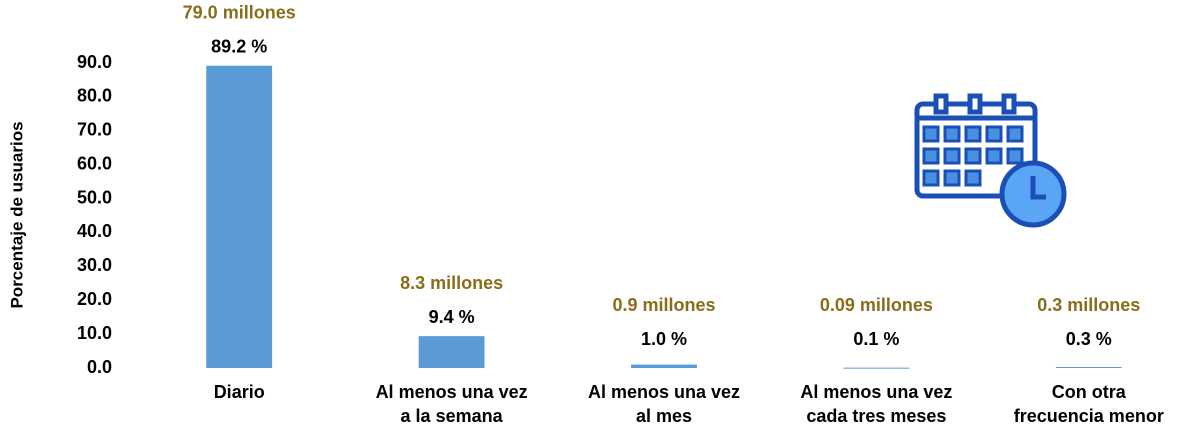  What do you see at coordinates (94, 265) in the screenshot?
I see `y-tick-label: 30.0` at bounding box center [94, 265].